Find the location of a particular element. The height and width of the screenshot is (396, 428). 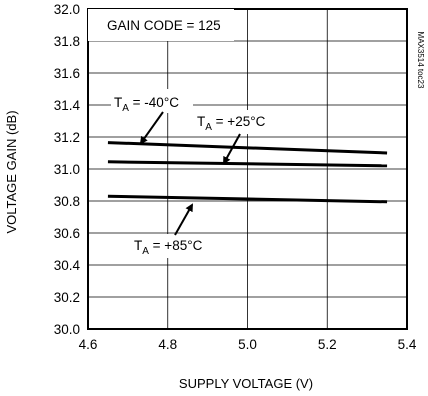

arrow-p85 is located at coordinates (183, 219).